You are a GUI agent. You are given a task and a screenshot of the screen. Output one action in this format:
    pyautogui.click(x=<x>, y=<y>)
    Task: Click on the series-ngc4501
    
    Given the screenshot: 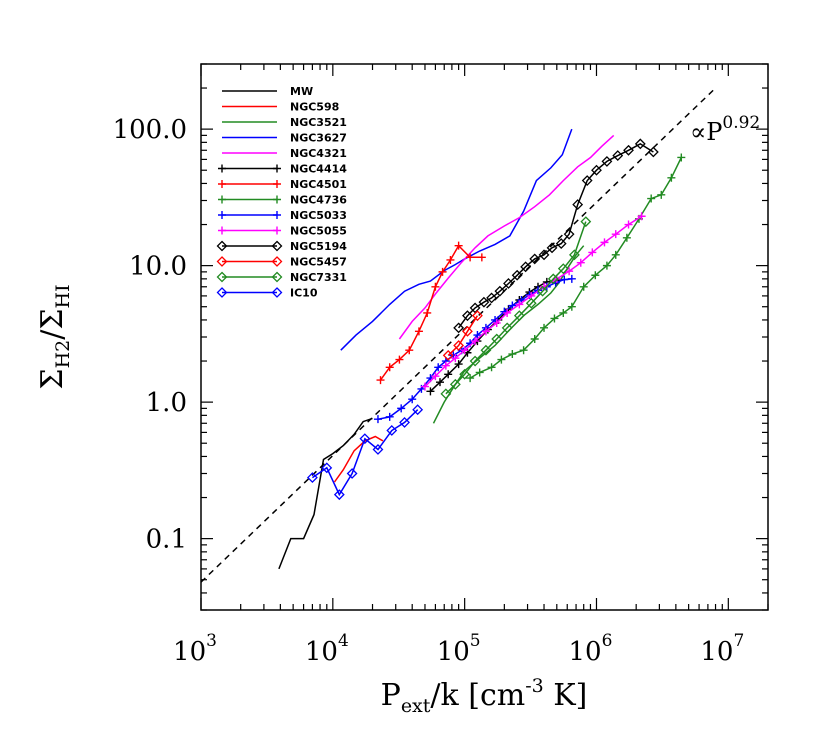 What is the action you would take?
    pyautogui.click(x=431, y=313)
    